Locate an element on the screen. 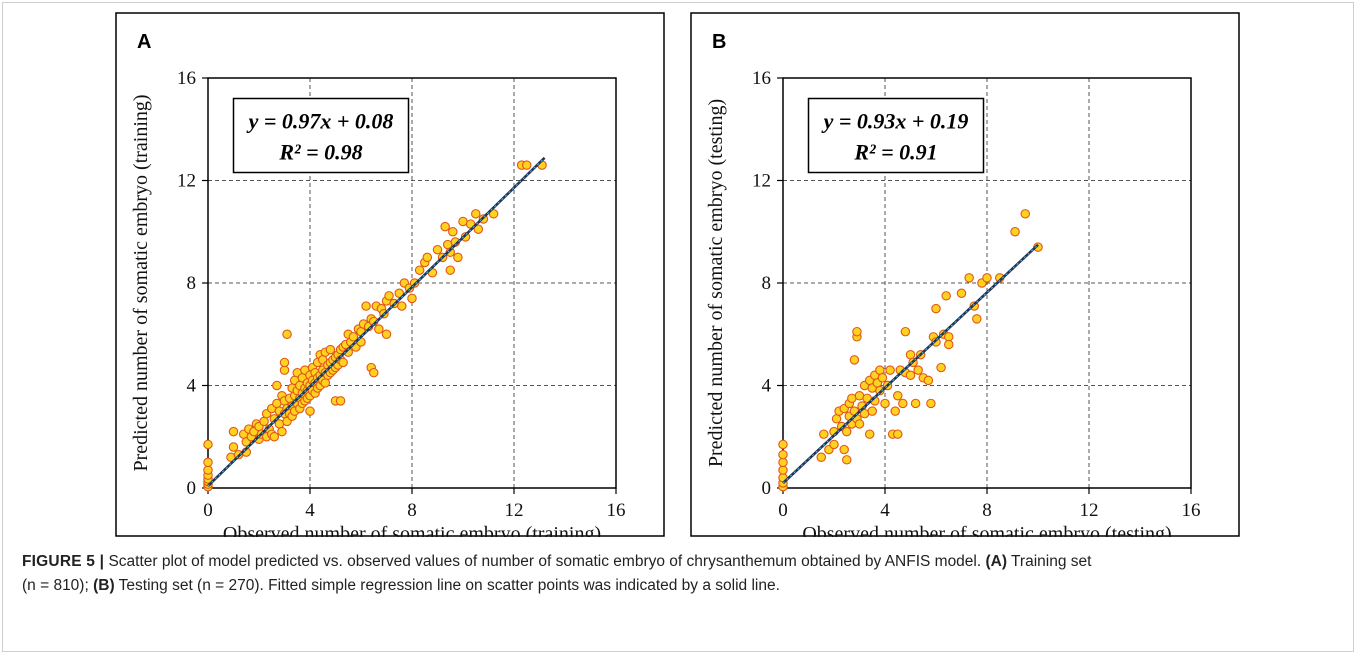  panel-b-x-tick-label: 12 is located at coordinates (1089, 510).